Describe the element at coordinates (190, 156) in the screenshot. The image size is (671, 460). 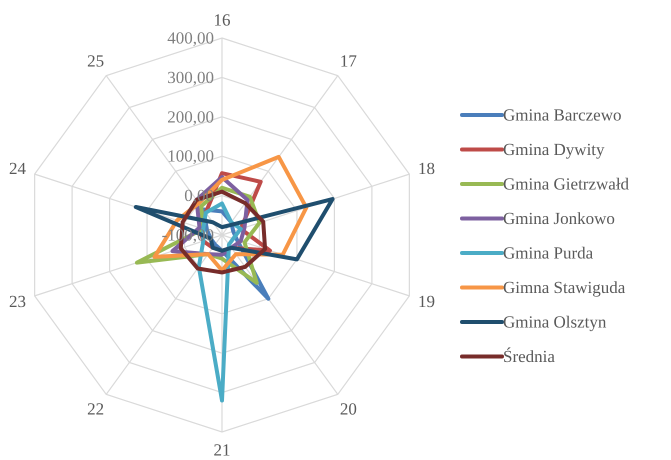
I see `y-tick-label: 100,00` at that location.